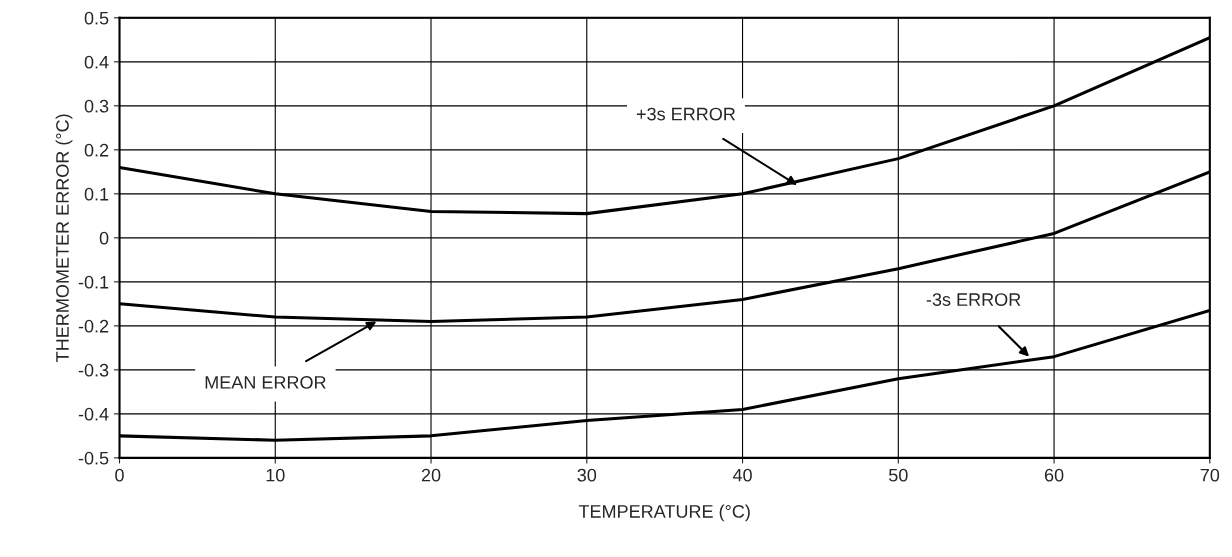 The image size is (1232, 557). Describe the element at coordinates (93, 326) in the screenshot. I see `y-tick-label: -0.2` at that location.